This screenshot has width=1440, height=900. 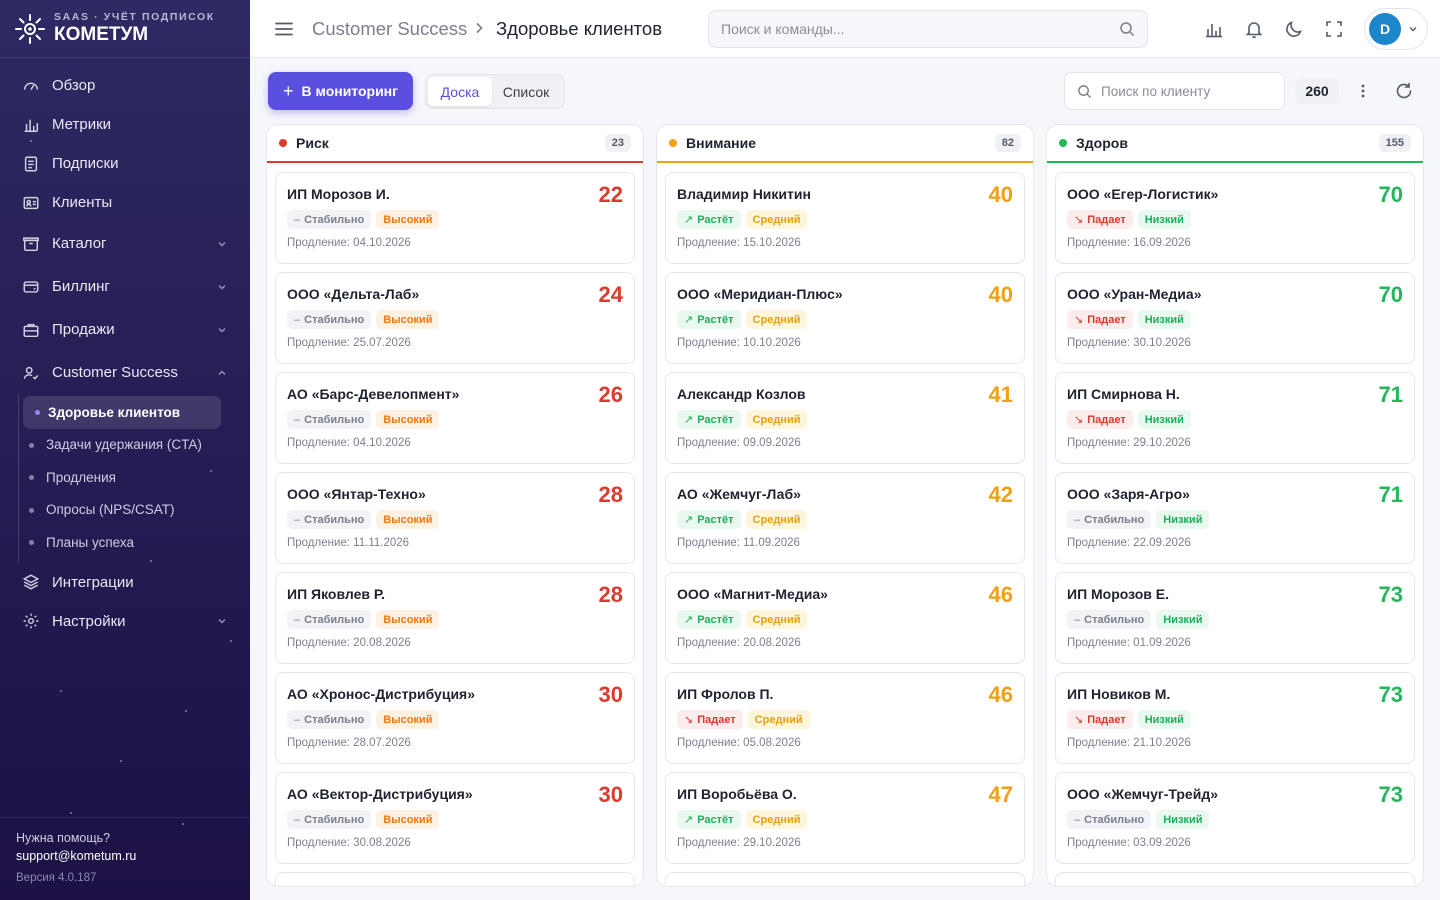 What do you see at coordinates (739, 443) in the screenshot?
I see `renewal-date: Продление: 09.09.2026` at bounding box center [739, 443].